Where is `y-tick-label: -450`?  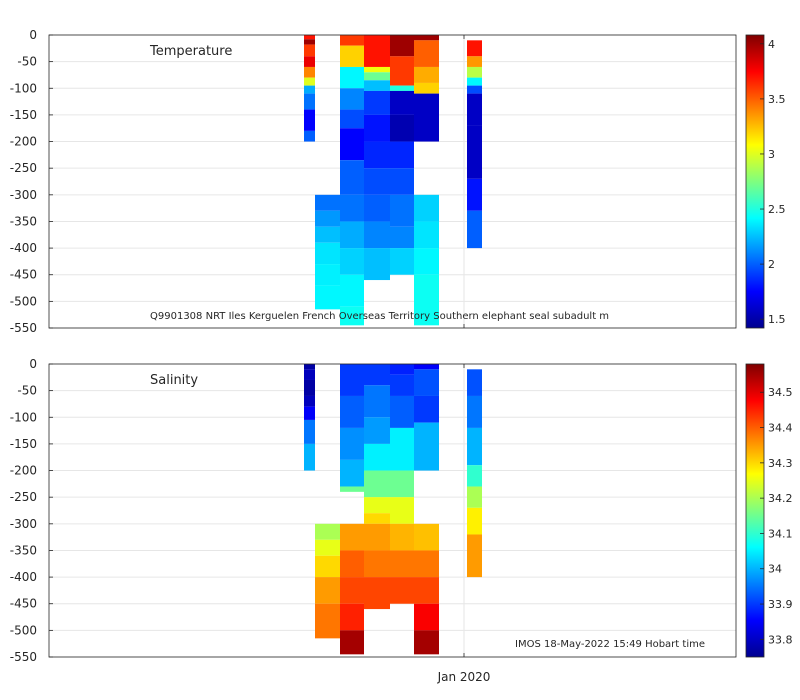 y-tick-label: -450 is located at coordinates (23, 604).